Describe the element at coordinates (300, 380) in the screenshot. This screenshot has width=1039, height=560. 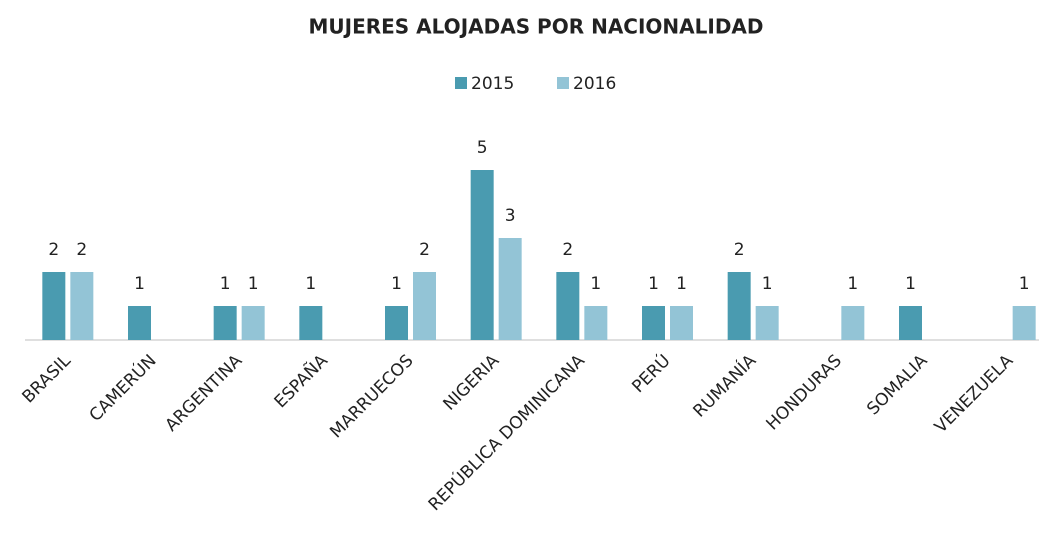
I see `x-tick-label: ESPAÑA` at that location.